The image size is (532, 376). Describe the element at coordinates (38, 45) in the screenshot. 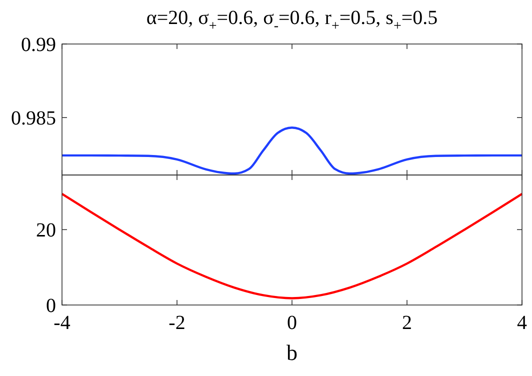

I see `y-tick-label: 0.99` at that location.